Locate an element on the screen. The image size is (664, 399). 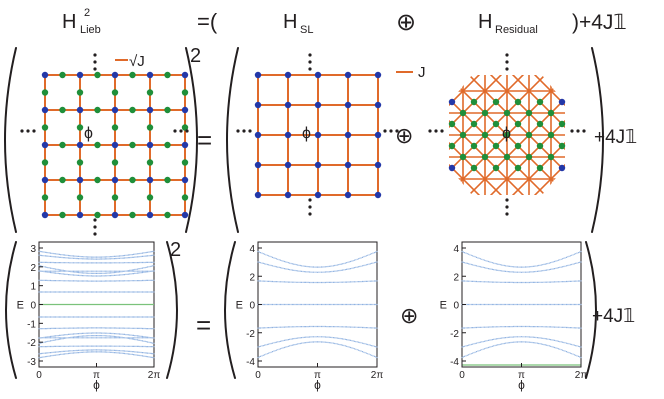
spectrum-band-points is located at coordinates (521, 304).